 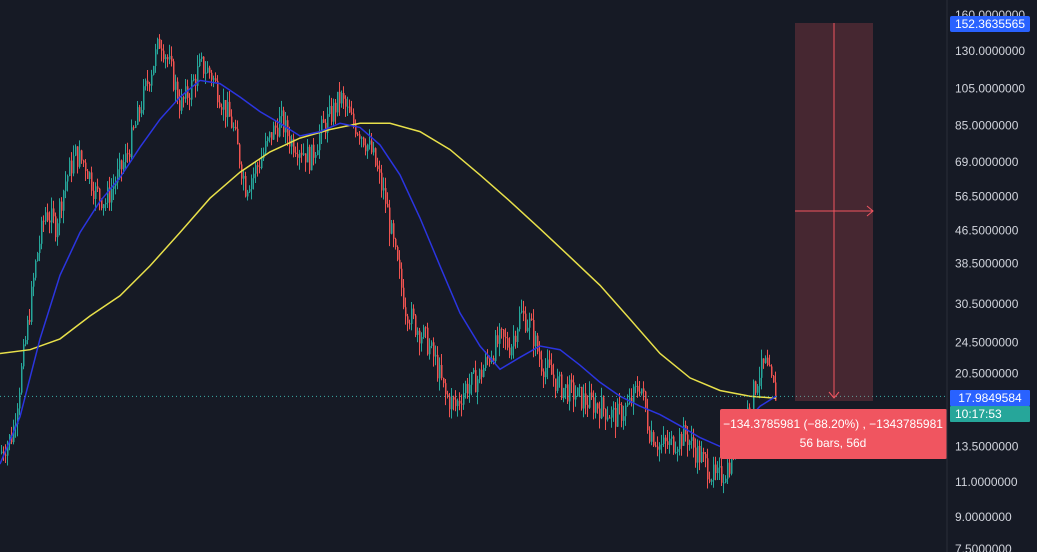 What do you see at coordinates (833, 424) in the screenshot?
I see `measure-change-text: −134.3785981 (−88.20%) , −1343785981` at bounding box center [833, 424].